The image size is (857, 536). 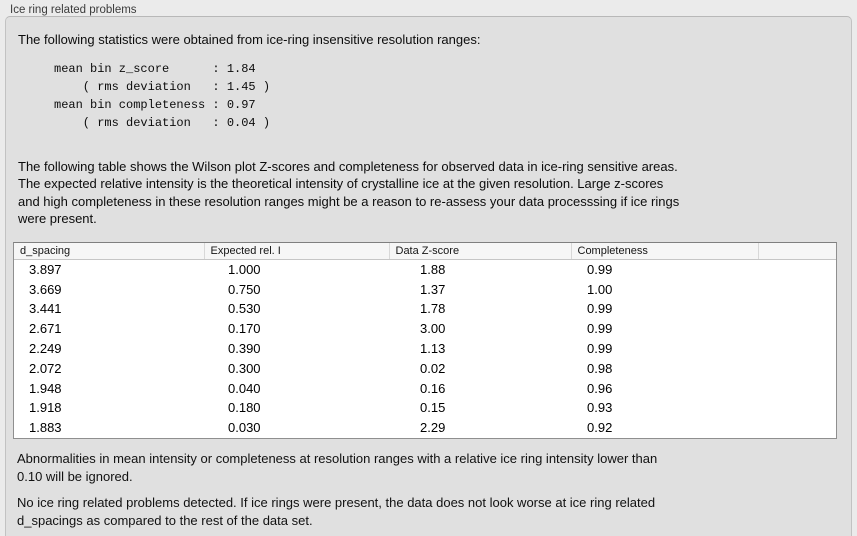 What do you see at coordinates (45, 289) in the screenshot?
I see `table-cell: 3.669` at bounding box center [45, 289].